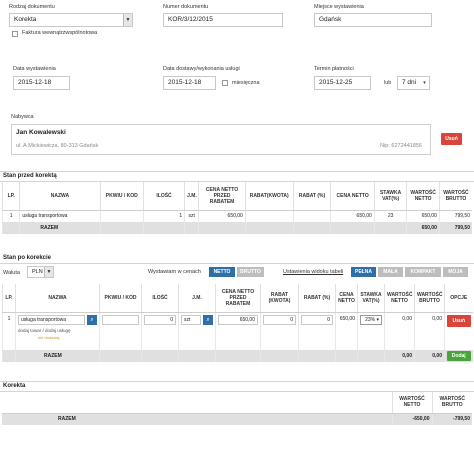 This screenshot has width=474, height=451. Describe the element at coordinates (458, 298) in the screenshot. I see `col-header: OPCJE` at that location.